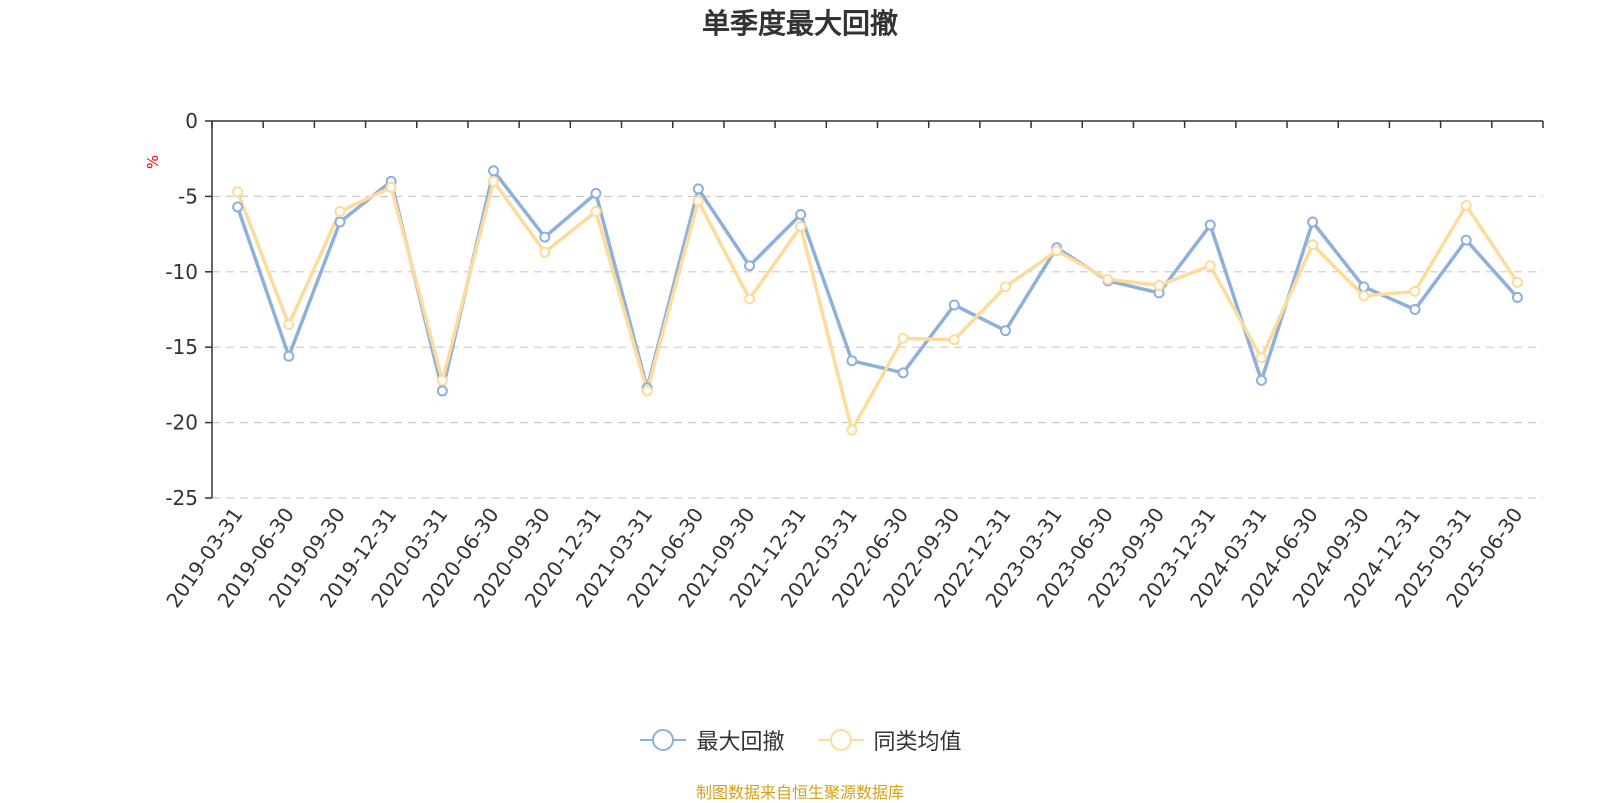 Image resolution: width=1600 pixels, height=803 pixels. What do you see at coordinates (191, 121) in the screenshot?
I see `y-tick-label: 0` at bounding box center [191, 121].